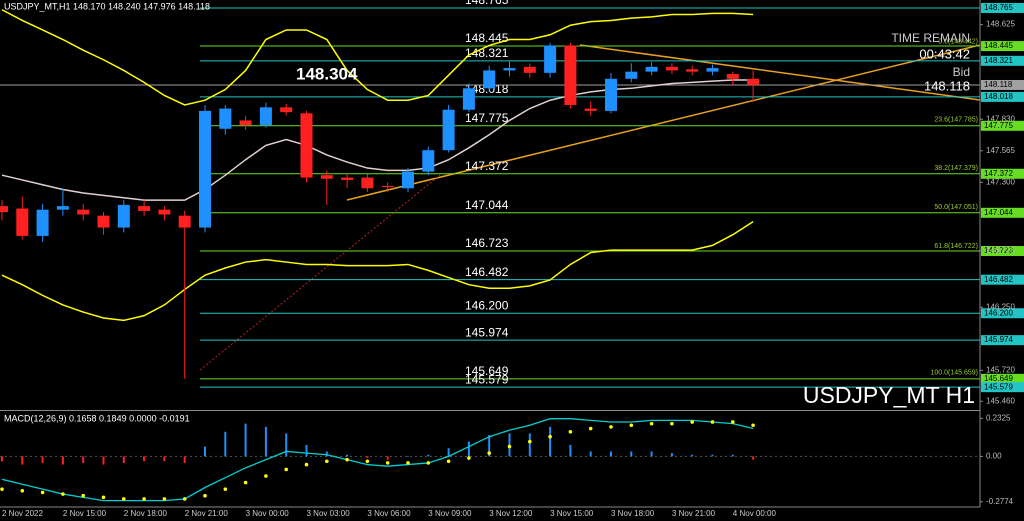 The width and height of the screenshot is (1024, 521). What do you see at coordinates (268, 513) in the screenshot?
I see `x-tick-label: 3 Nov 00:00` at bounding box center [268, 513].